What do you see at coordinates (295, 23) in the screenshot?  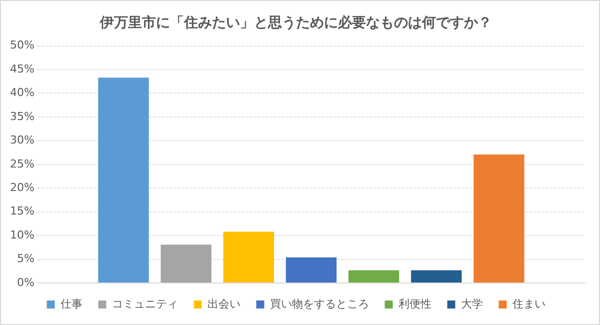 I see `chart-title: 伊万里市に「住みたい」と思うために必要なものは何ですか？` at bounding box center [295, 23].